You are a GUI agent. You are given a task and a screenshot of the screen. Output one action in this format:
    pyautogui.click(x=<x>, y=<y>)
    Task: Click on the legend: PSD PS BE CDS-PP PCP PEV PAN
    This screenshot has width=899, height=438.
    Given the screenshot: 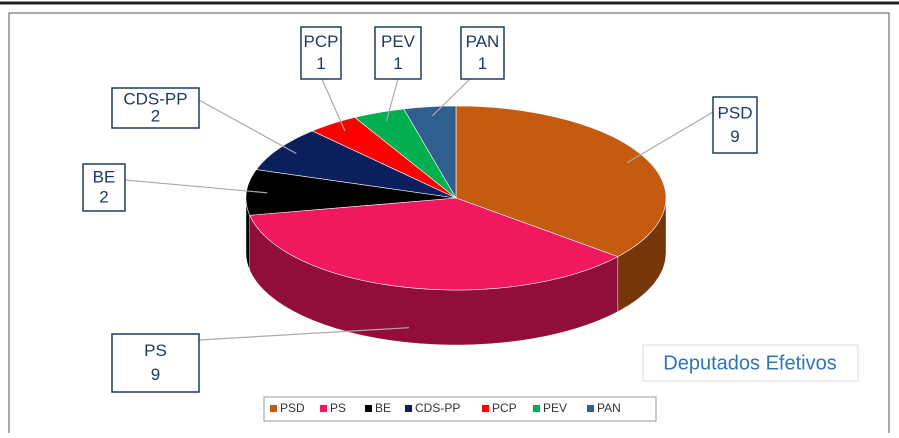 What is the action you would take?
    pyautogui.click(x=445, y=408)
    